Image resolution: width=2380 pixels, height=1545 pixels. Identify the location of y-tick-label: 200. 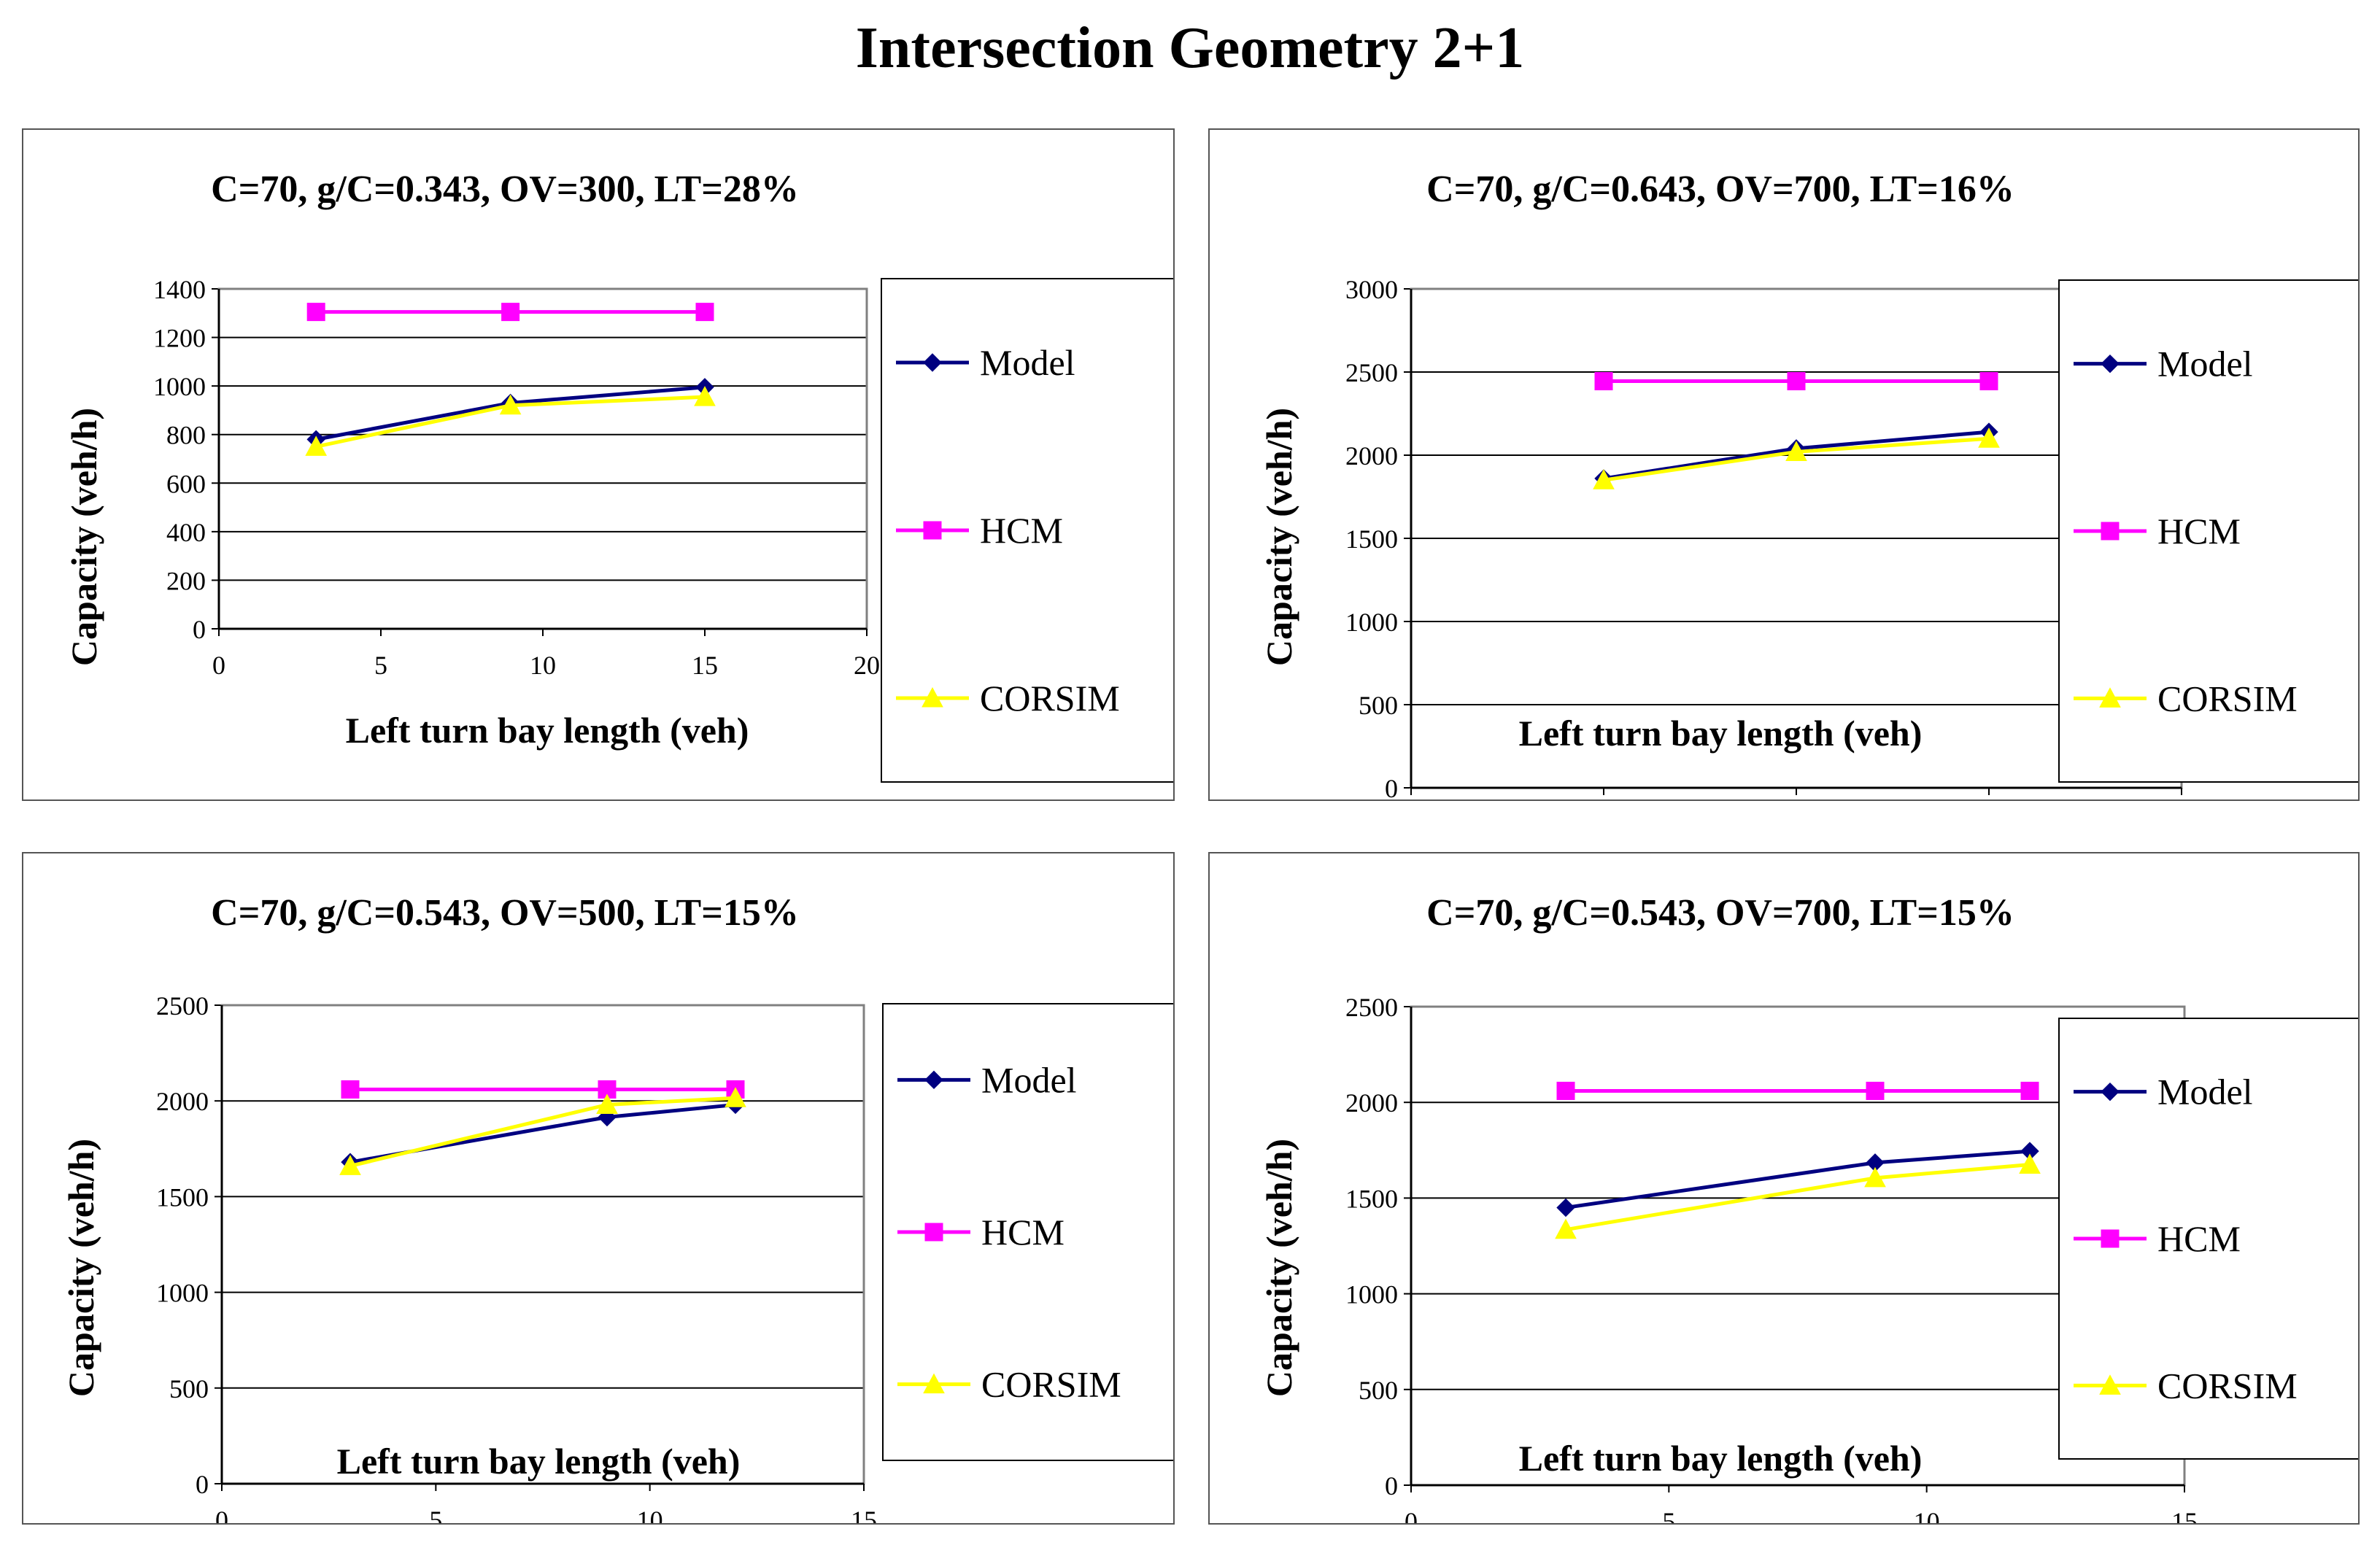
(186, 580).